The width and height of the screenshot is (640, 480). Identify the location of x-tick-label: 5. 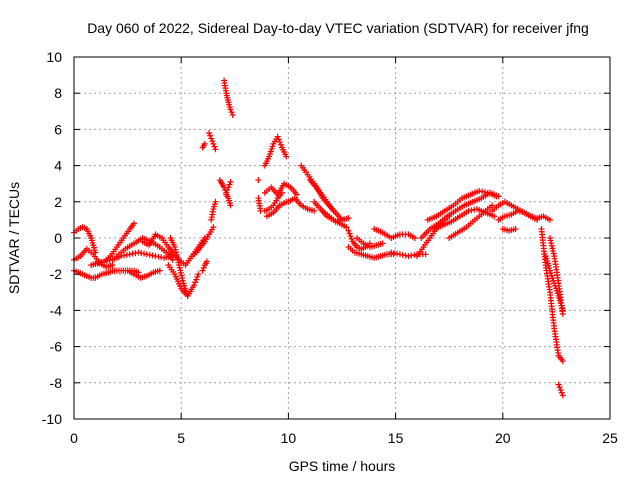
(181, 438).